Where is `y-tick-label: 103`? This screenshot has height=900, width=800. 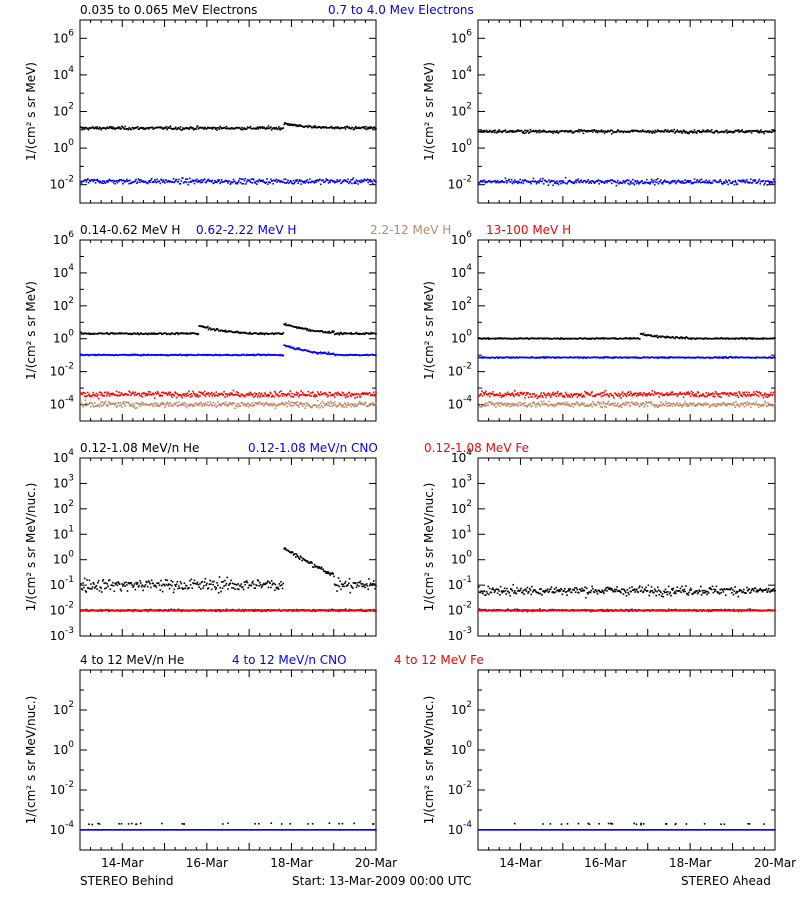 y-tick-label: 103 is located at coordinates (63, 481).